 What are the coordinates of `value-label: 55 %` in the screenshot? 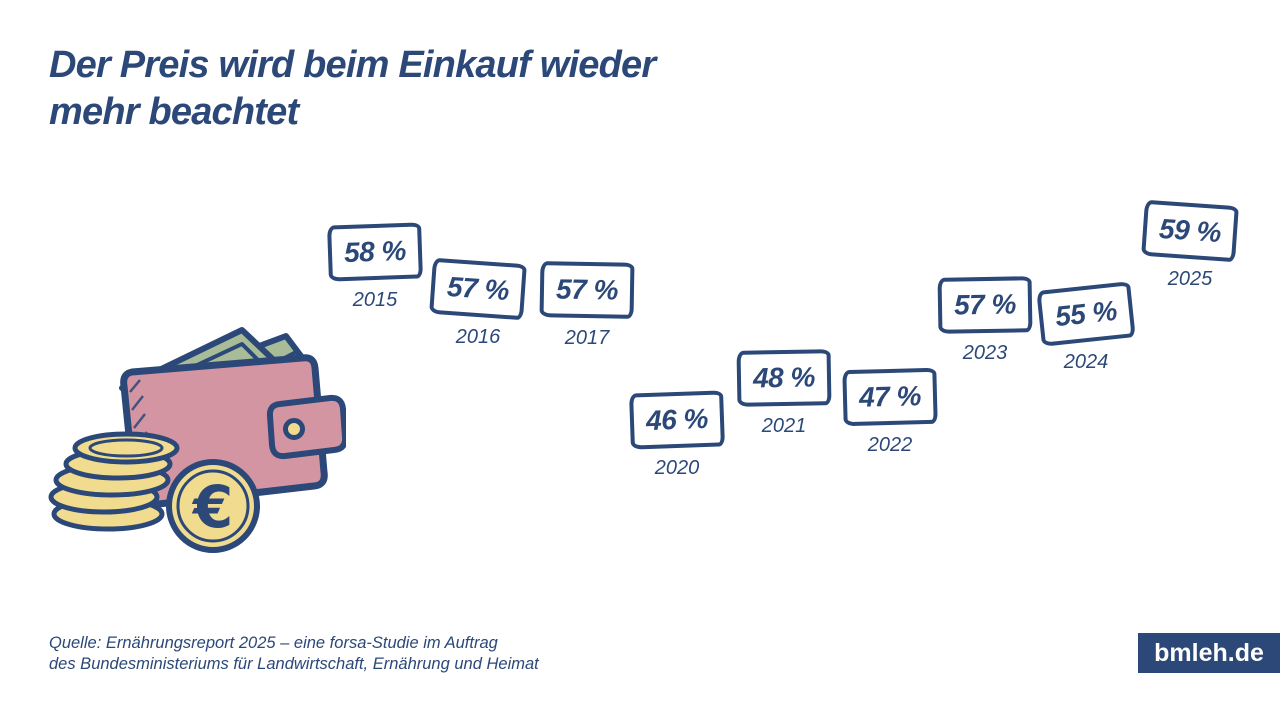 It's located at (1086, 313).